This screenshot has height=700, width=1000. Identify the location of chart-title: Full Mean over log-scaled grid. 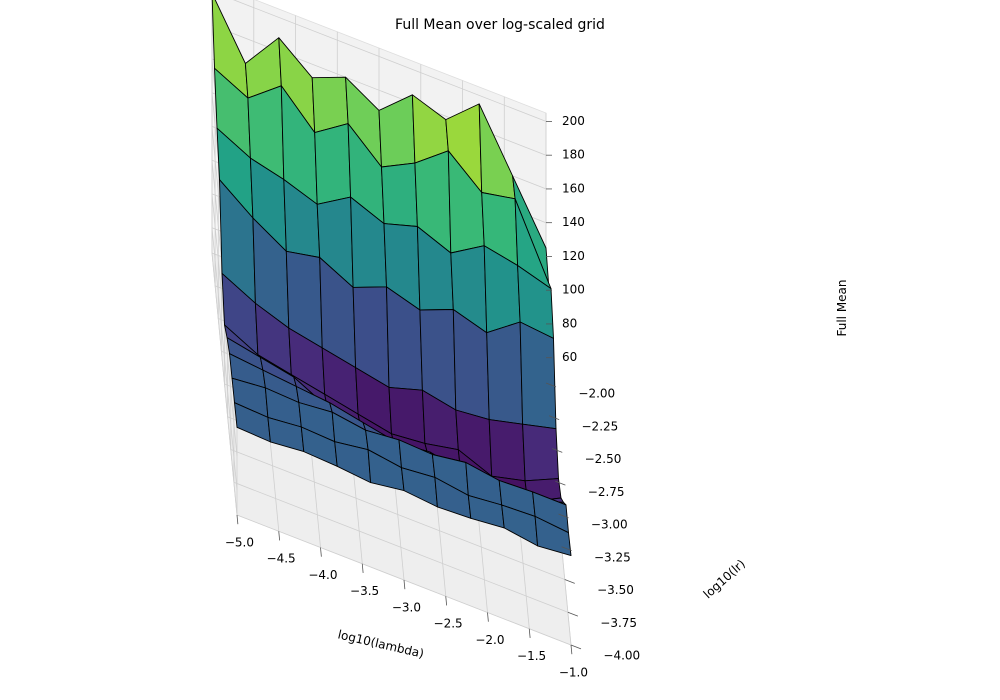
(500, 25).